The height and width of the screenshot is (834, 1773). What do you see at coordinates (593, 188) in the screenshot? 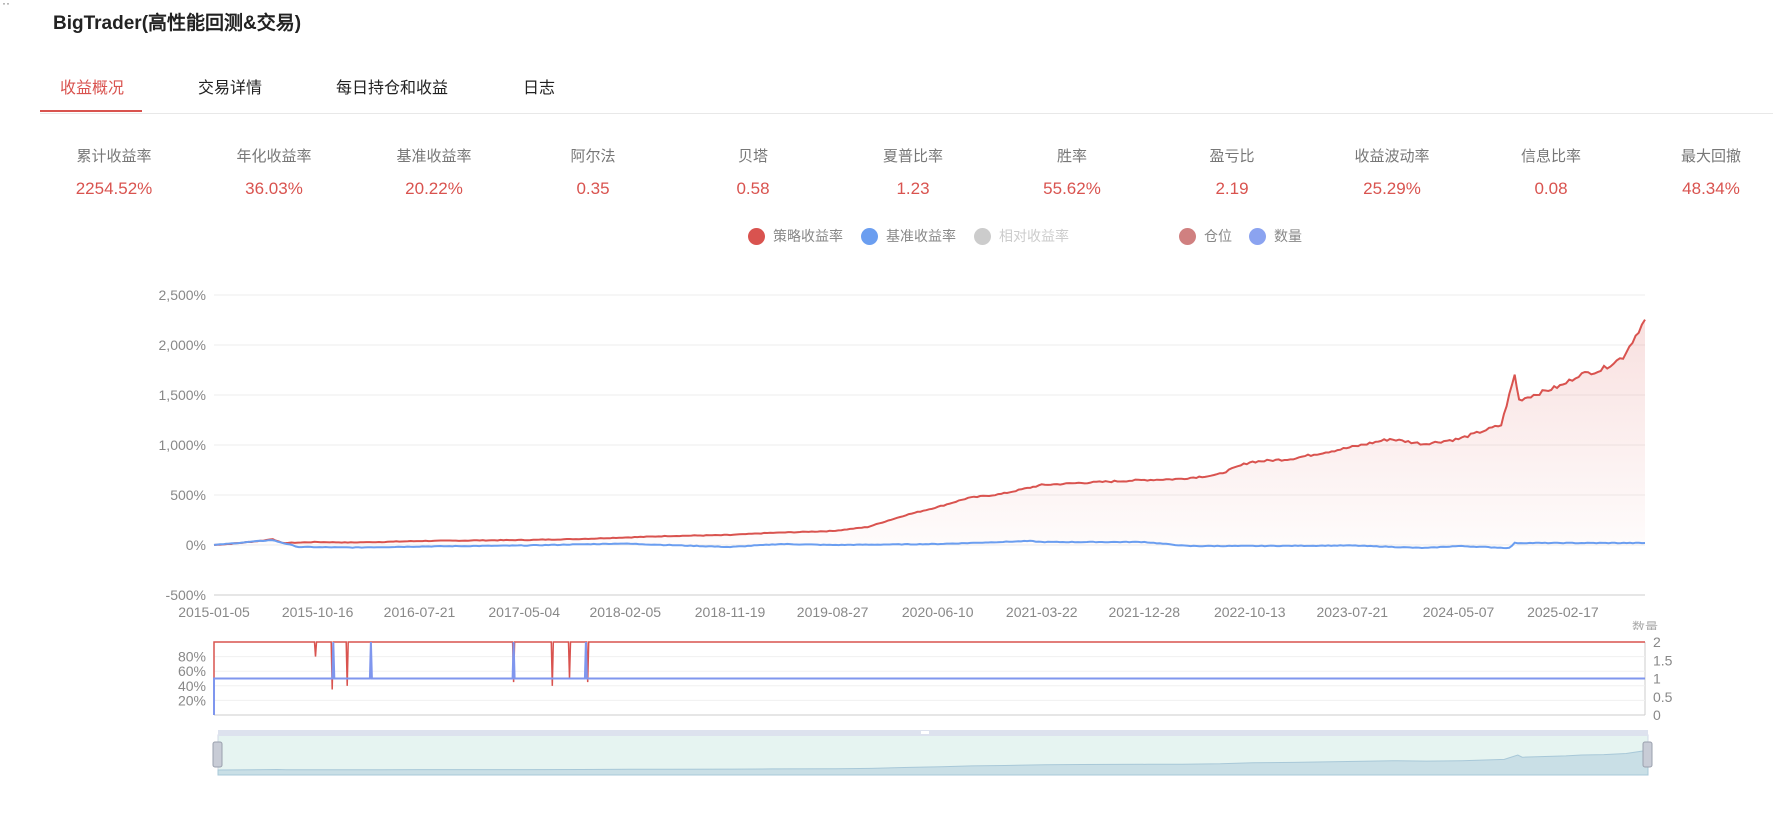
I see `metric-value: 0.35` at bounding box center [593, 188].